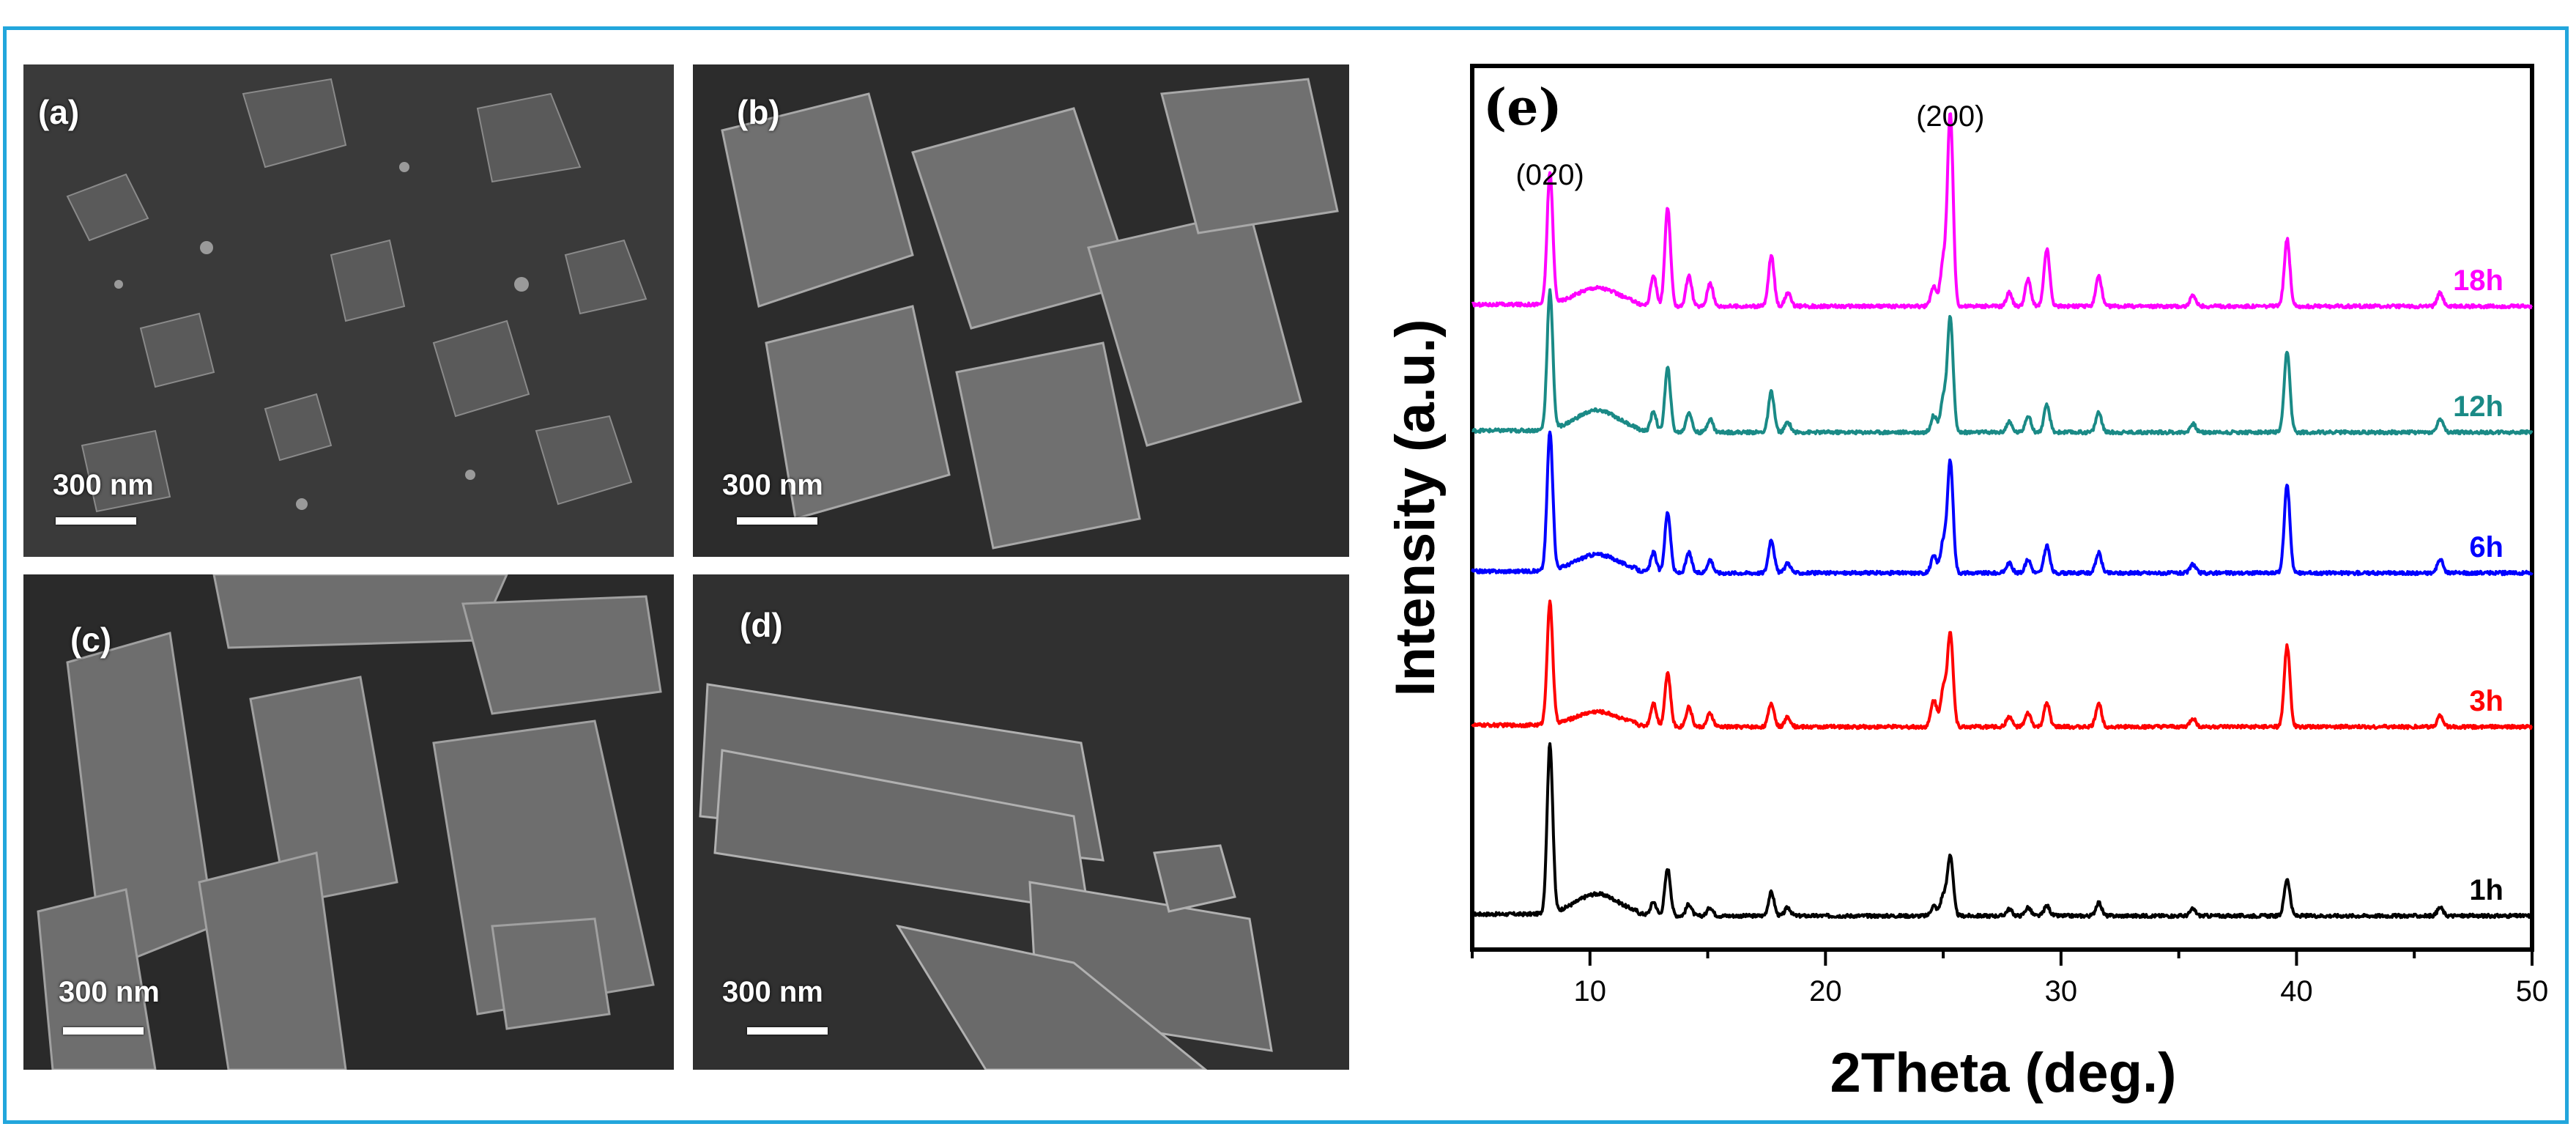 The image size is (2576, 1143). What do you see at coordinates (758, 112) in the screenshot?
I see `panel-b-label: (b)` at bounding box center [758, 112].